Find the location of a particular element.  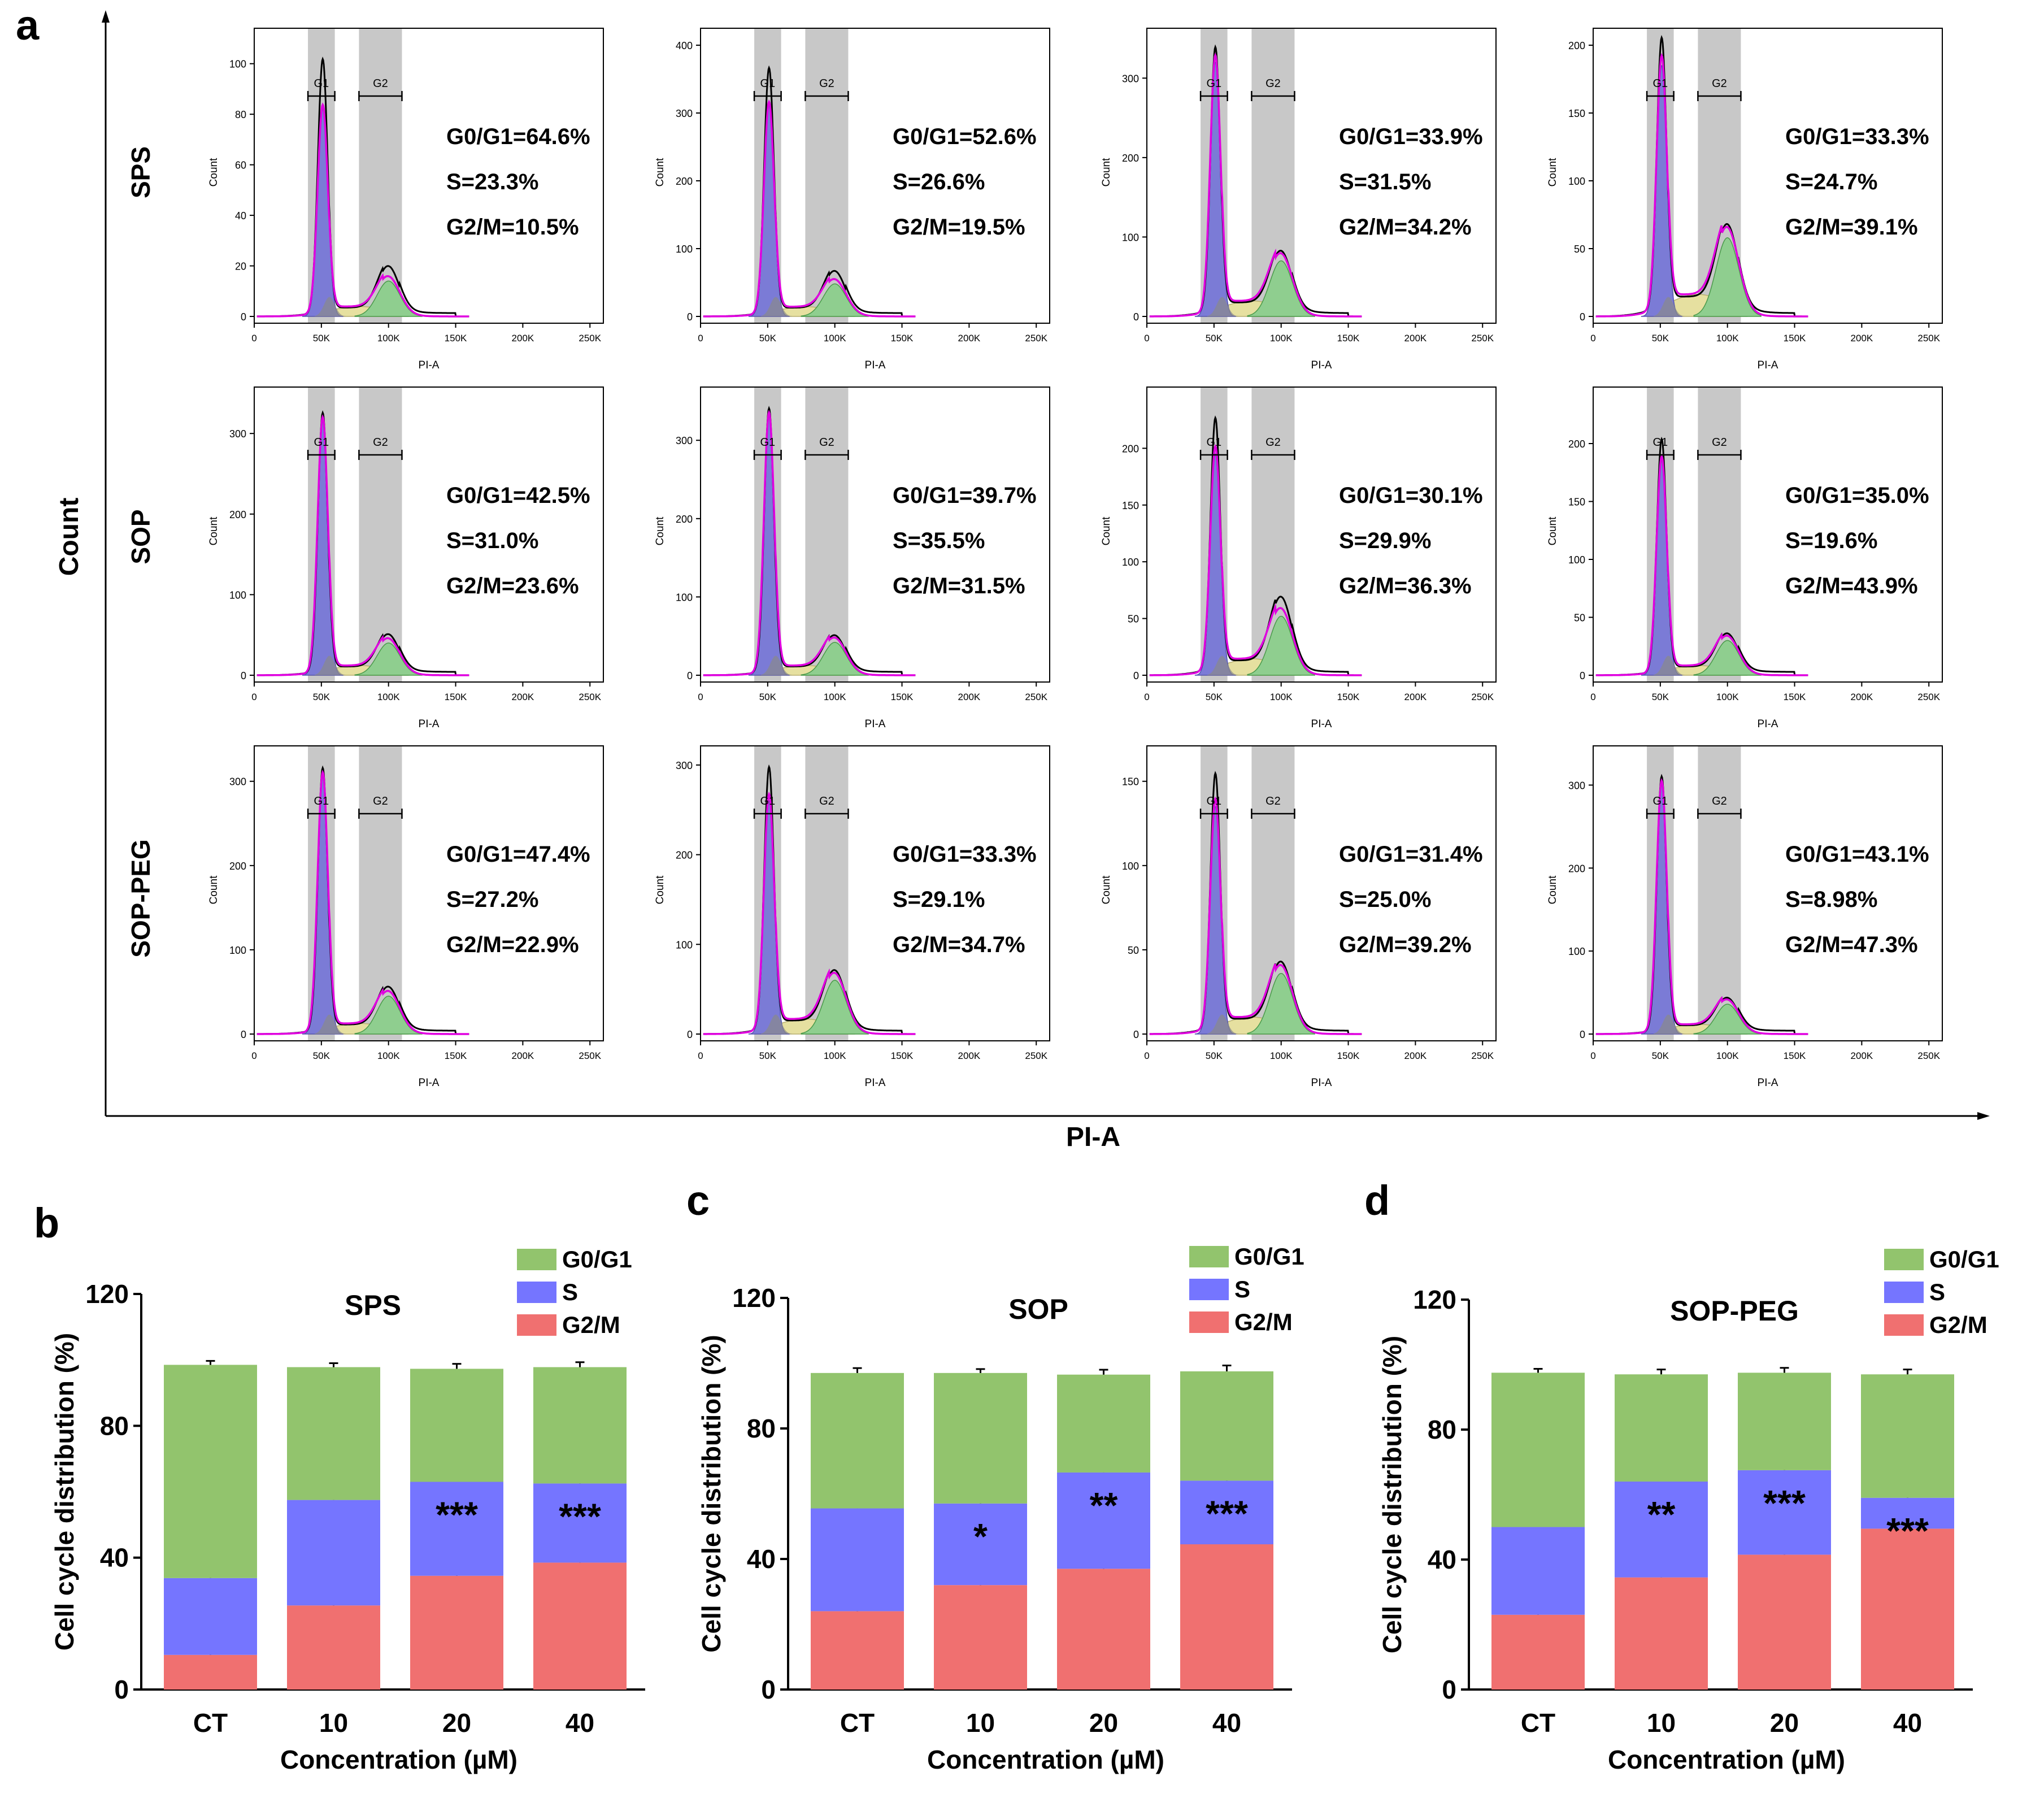

phase-percent-label: G2/M=43.9% is located at coordinates (1851, 586).